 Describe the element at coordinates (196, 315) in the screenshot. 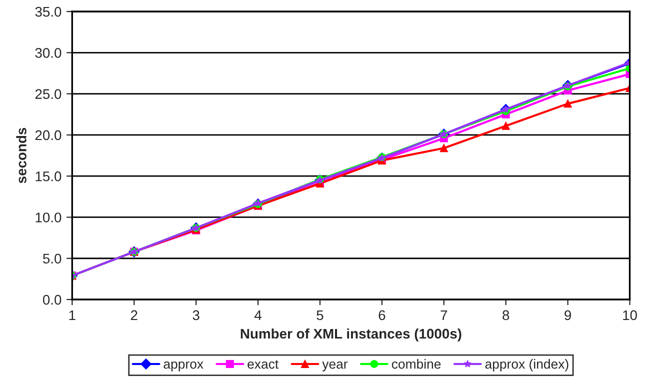

I see `x-tick-label: 3` at that location.